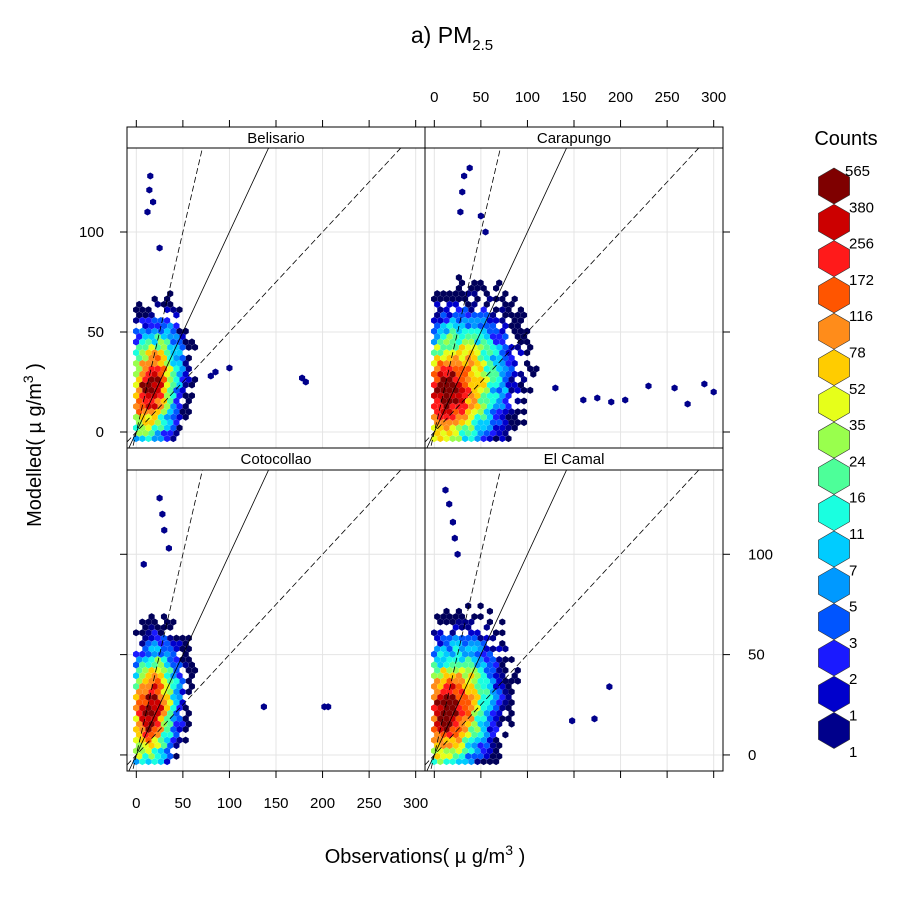 The height and width of the screenshot is (900, 900). I want to click on x-tick-label: 200, so click(322, 803).